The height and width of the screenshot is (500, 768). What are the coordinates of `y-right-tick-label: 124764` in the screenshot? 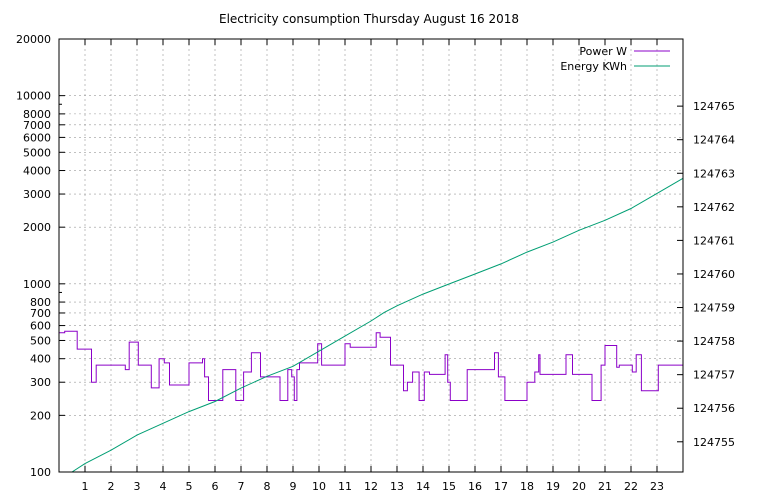 It's located at (714, 140).